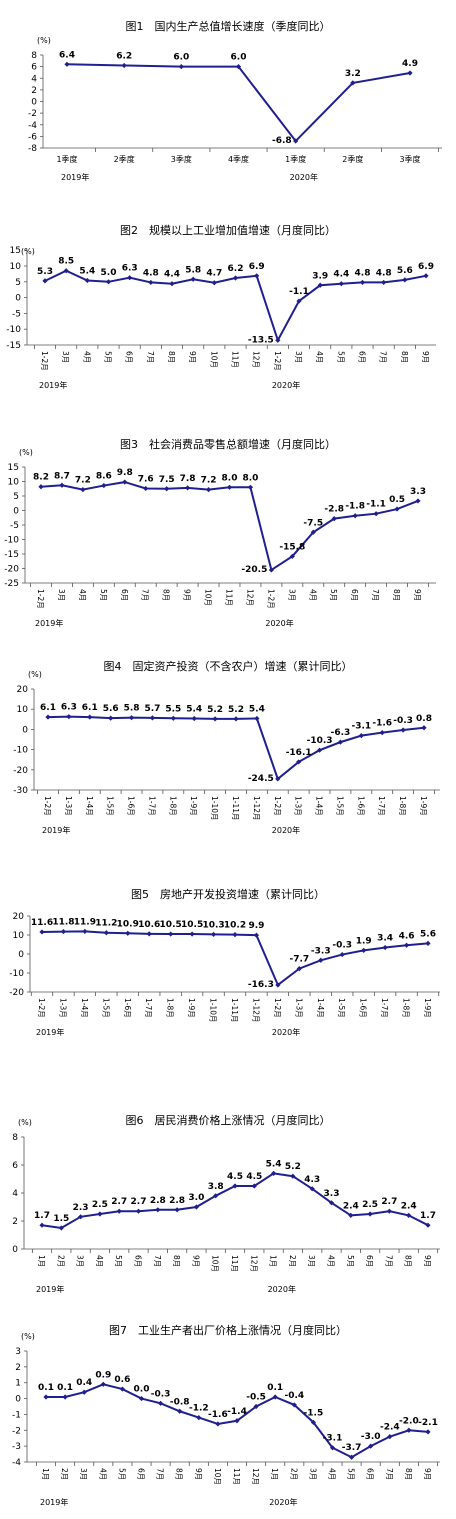  I want to click on data-label: 0.8, so click(424, 719).